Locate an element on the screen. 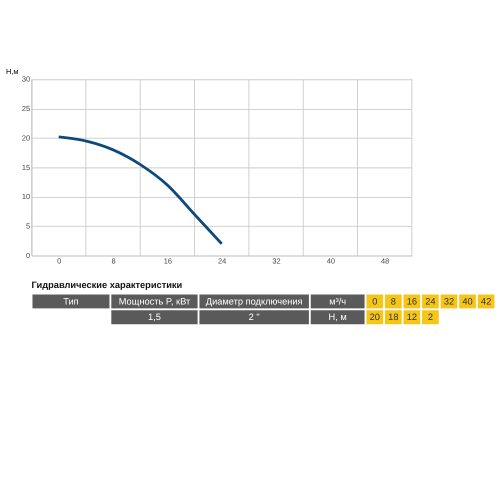  x-tick-label: 48 is located at coordinates (385, 261).